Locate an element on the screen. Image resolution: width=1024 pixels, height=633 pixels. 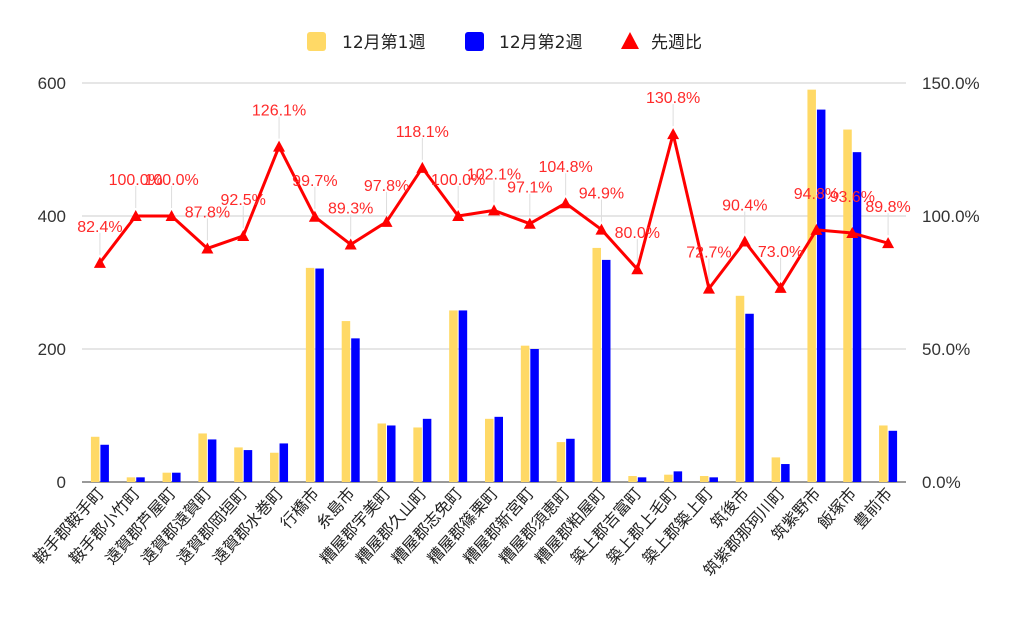
ratio-data-label: 92.5% is located at coordinates (243, 200).